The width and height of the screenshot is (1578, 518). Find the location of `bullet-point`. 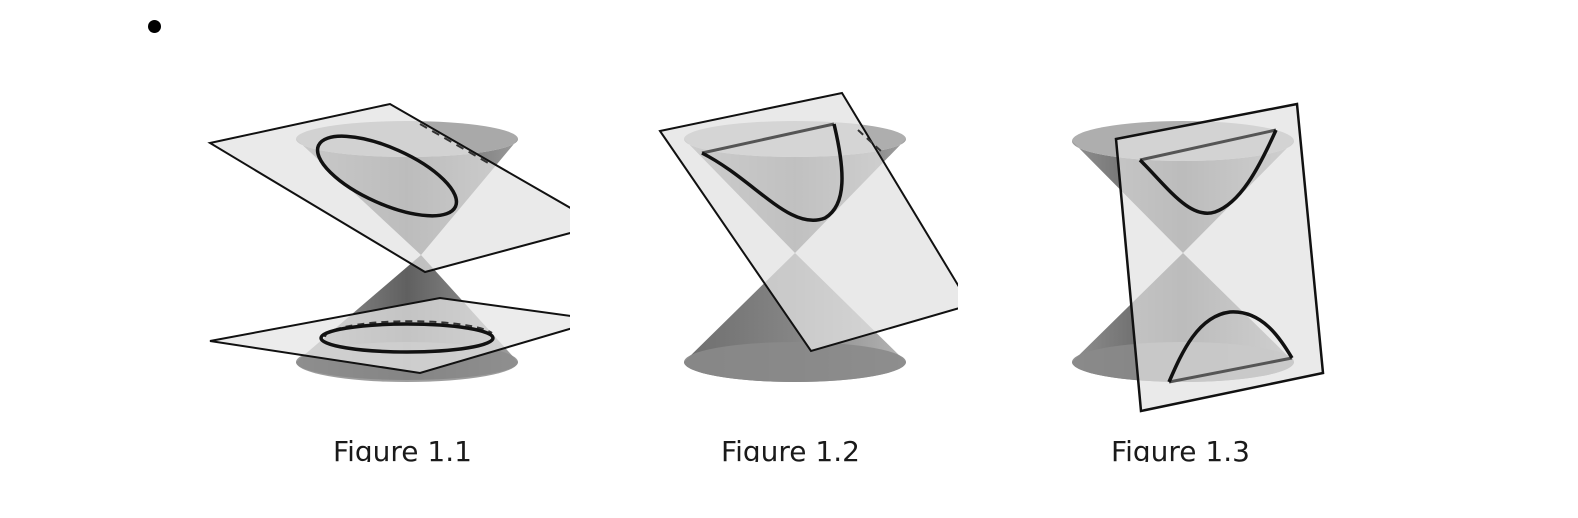

bullet-point is located at coordinates (154, 26).